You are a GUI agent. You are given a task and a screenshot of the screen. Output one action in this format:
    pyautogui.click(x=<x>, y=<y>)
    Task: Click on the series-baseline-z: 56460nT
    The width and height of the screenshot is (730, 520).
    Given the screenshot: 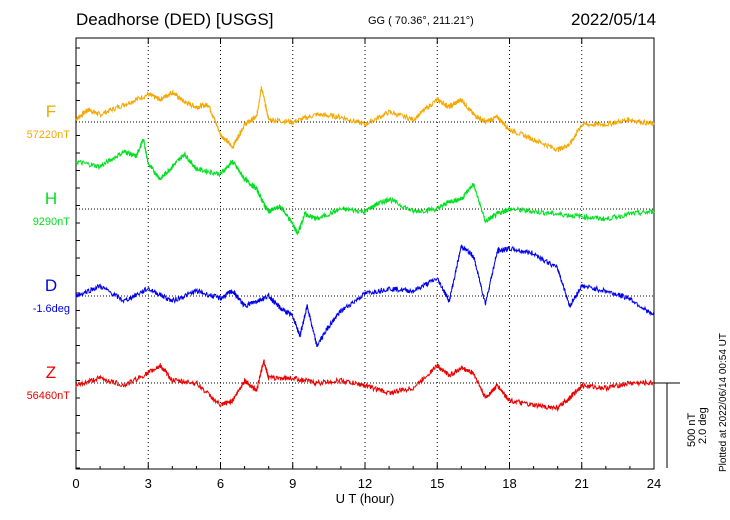 What is the action you would take?
    pyautogui.click(x=49, y=396)
    